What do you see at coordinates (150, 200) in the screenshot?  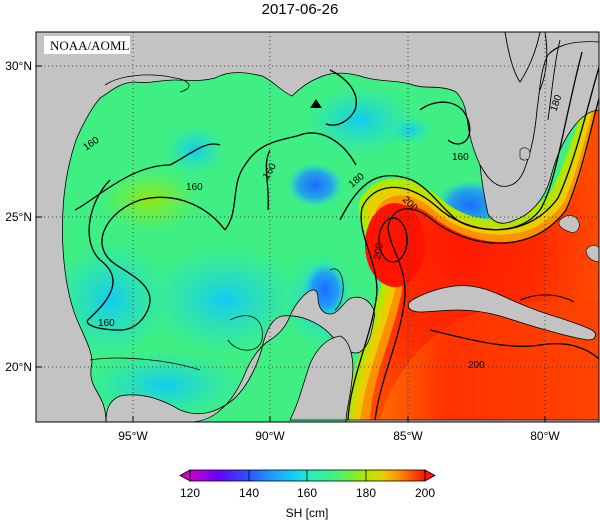 I see `warm-eddy-west` at bounding box center [150, 200].